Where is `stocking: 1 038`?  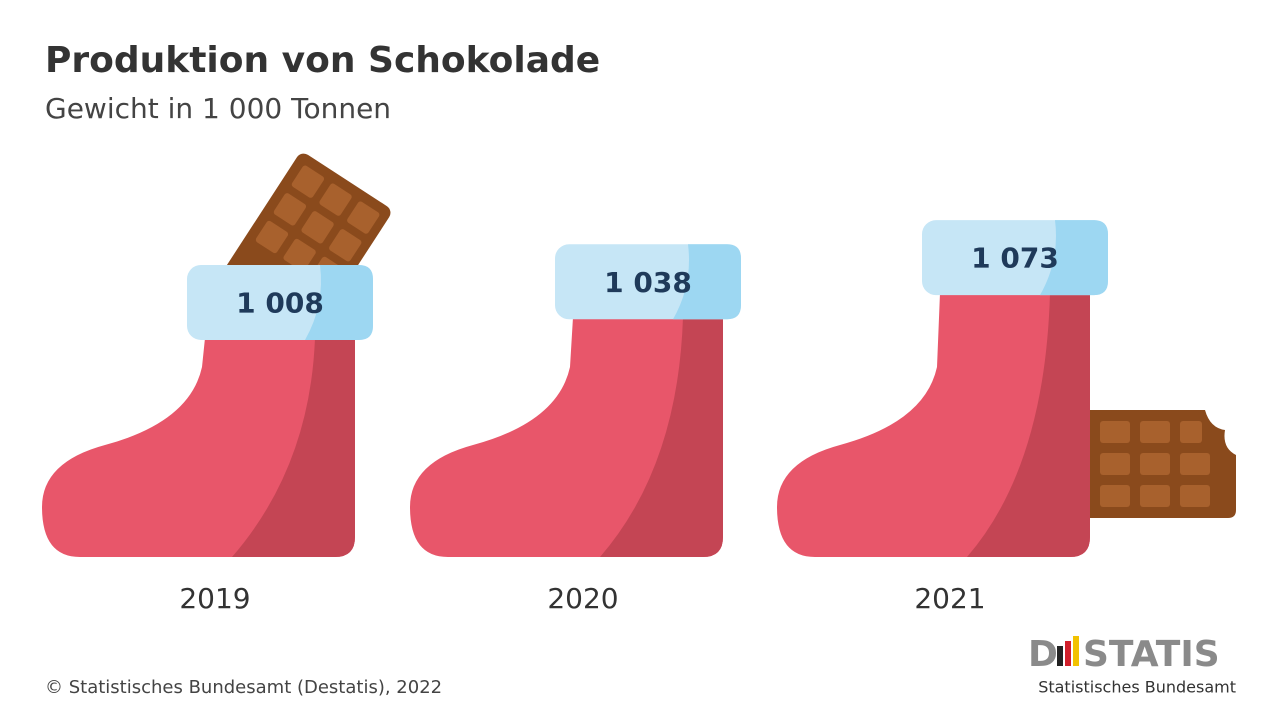 stocking: 1 038 is located at coordinates (575, 400).